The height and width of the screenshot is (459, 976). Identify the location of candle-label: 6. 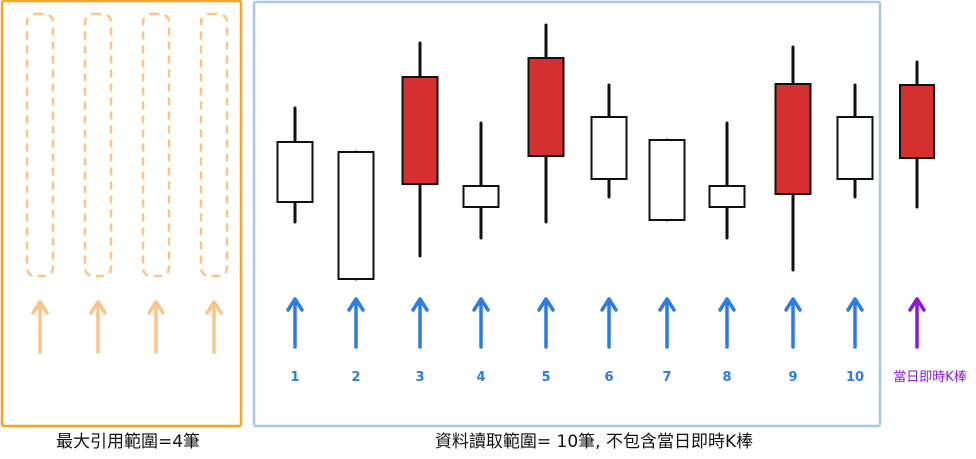
(608, 377).